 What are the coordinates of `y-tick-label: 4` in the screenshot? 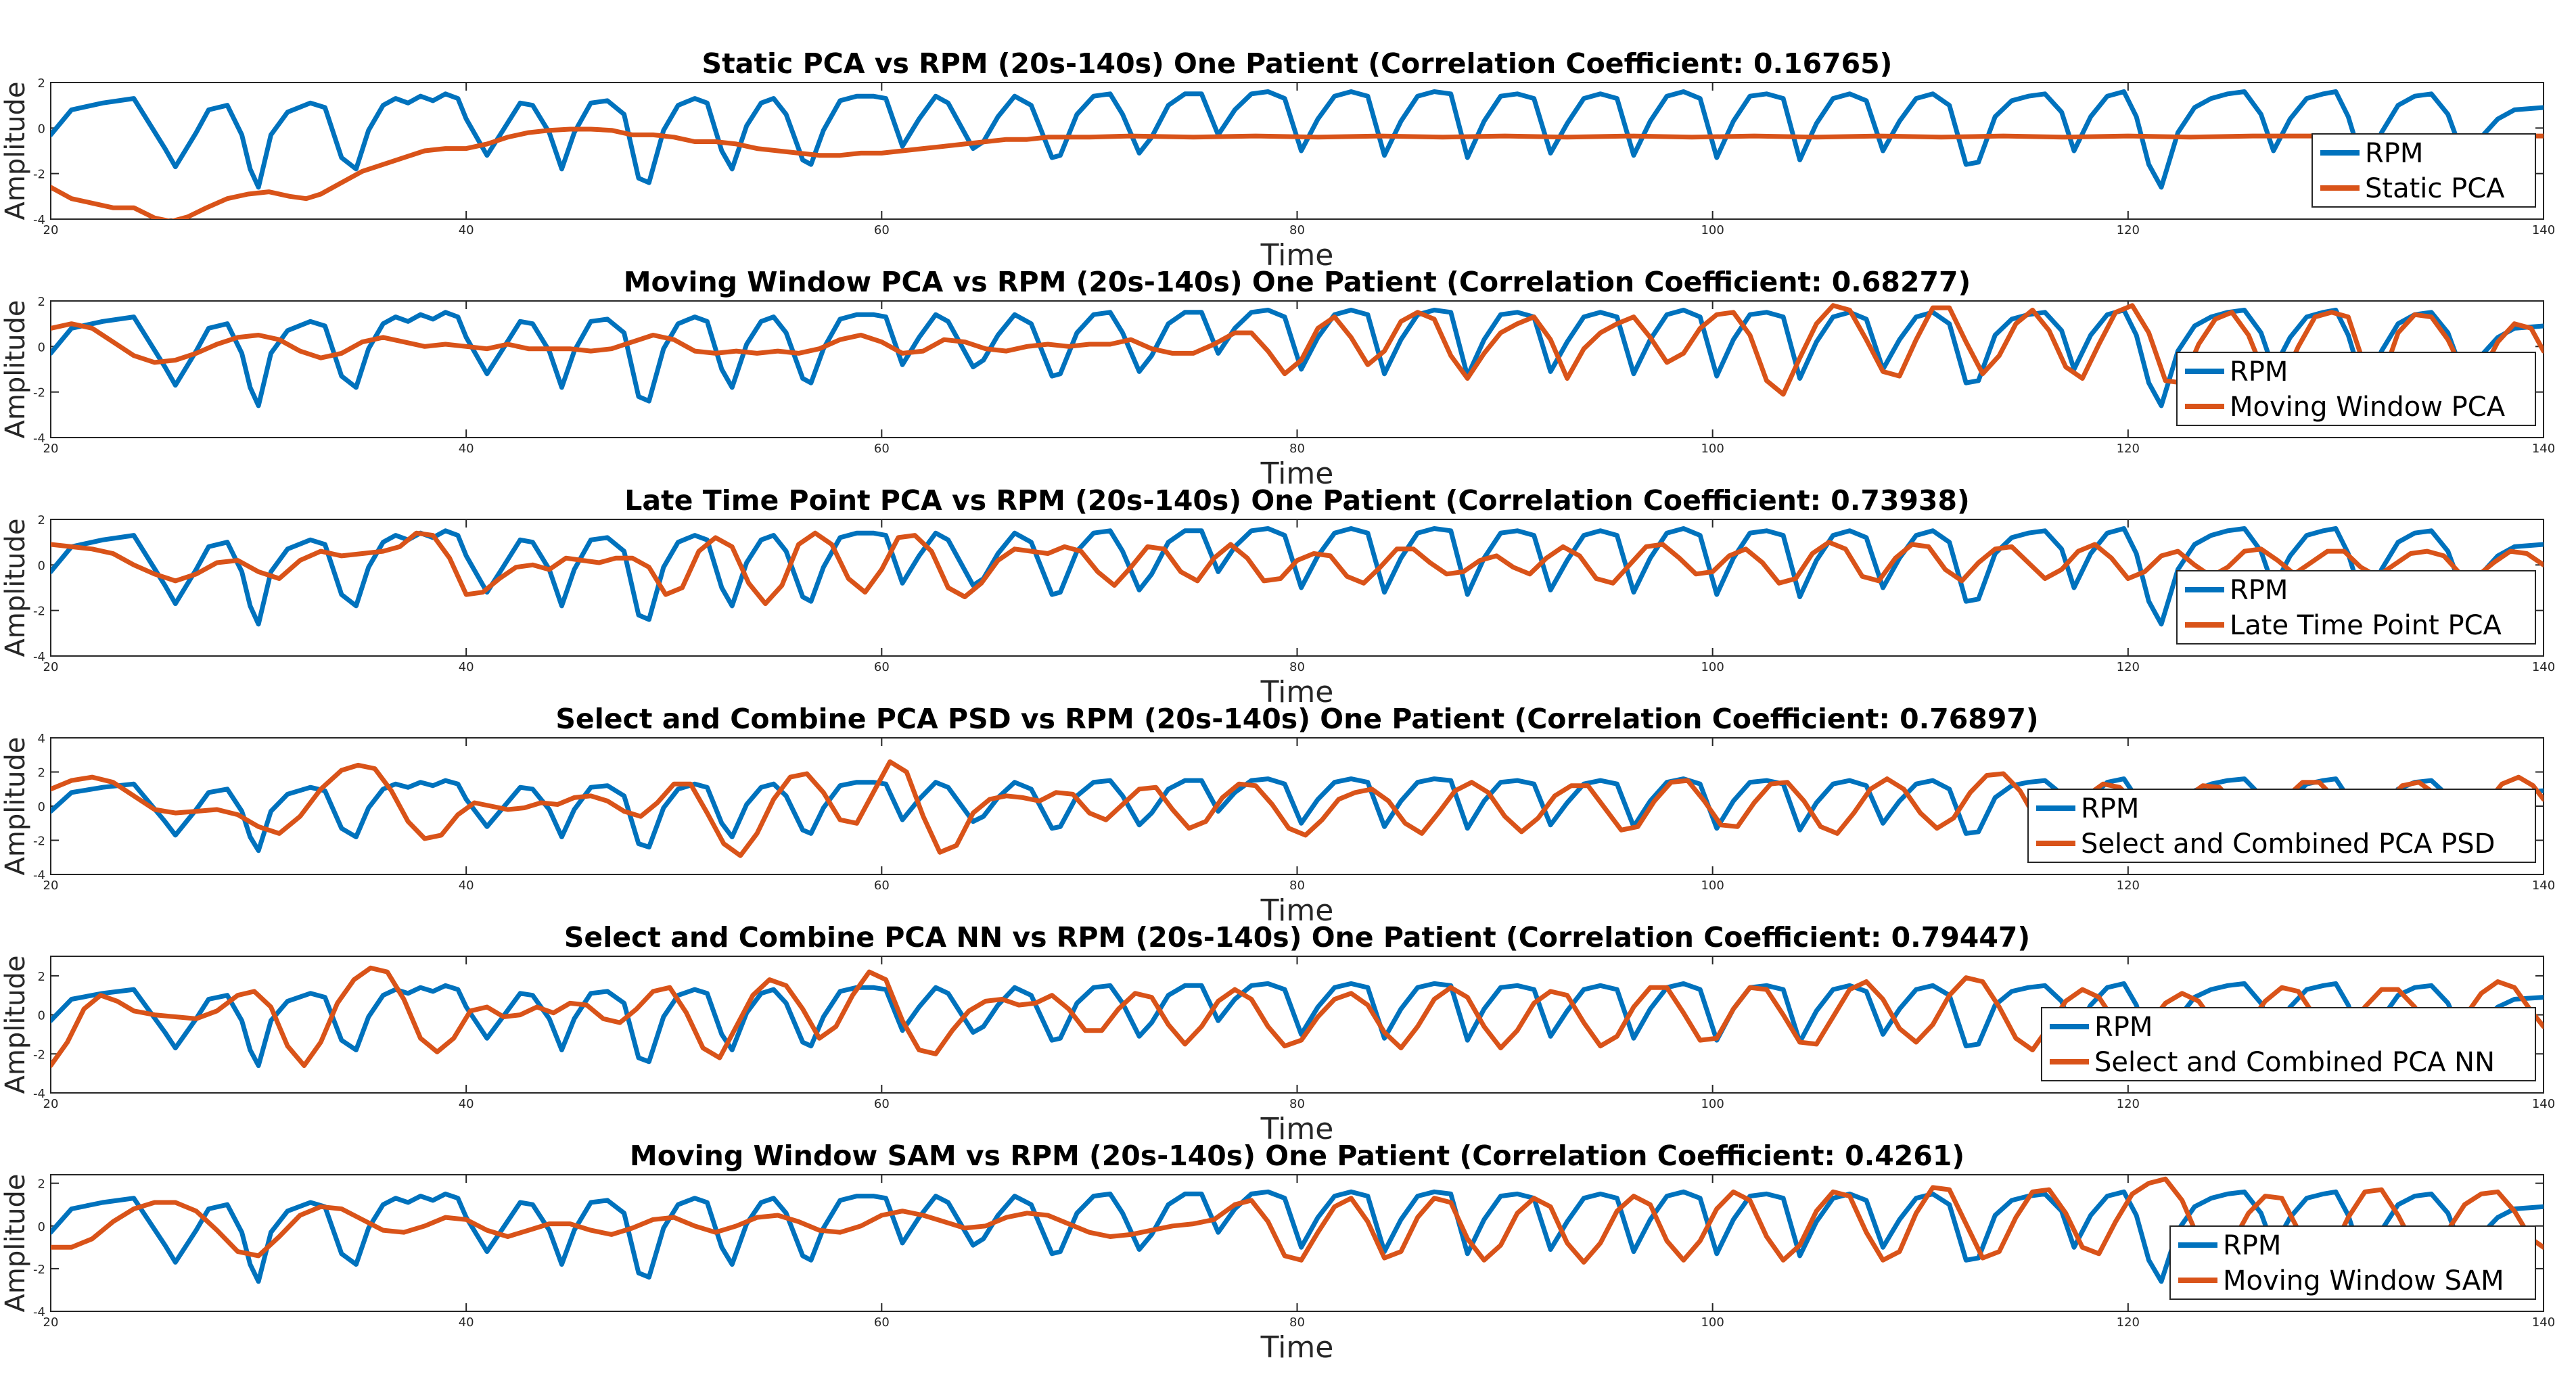 It's located at (41, 739).